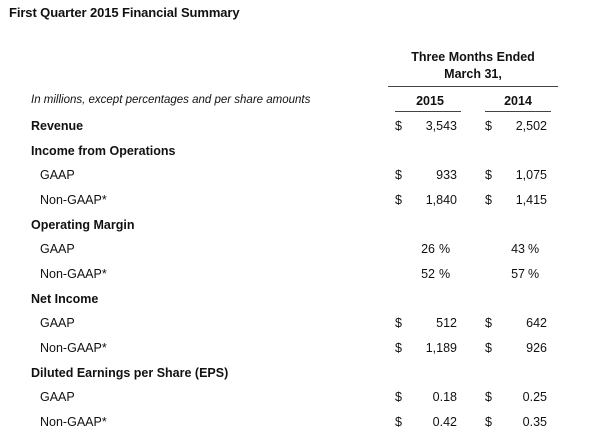 The height and width of the screenshot is (439, 600). I want to click on value-number: 3,543, so click(441, 126).